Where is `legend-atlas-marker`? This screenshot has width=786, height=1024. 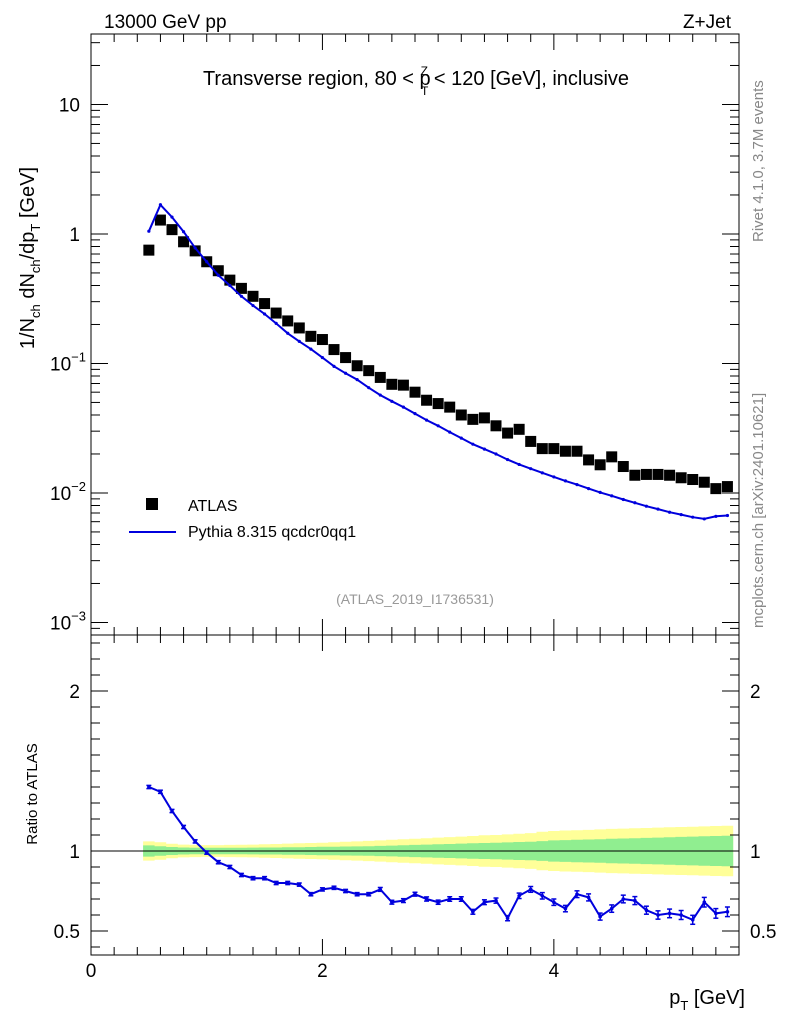 legend-atlas-marker is located at coordinates (152, 504).